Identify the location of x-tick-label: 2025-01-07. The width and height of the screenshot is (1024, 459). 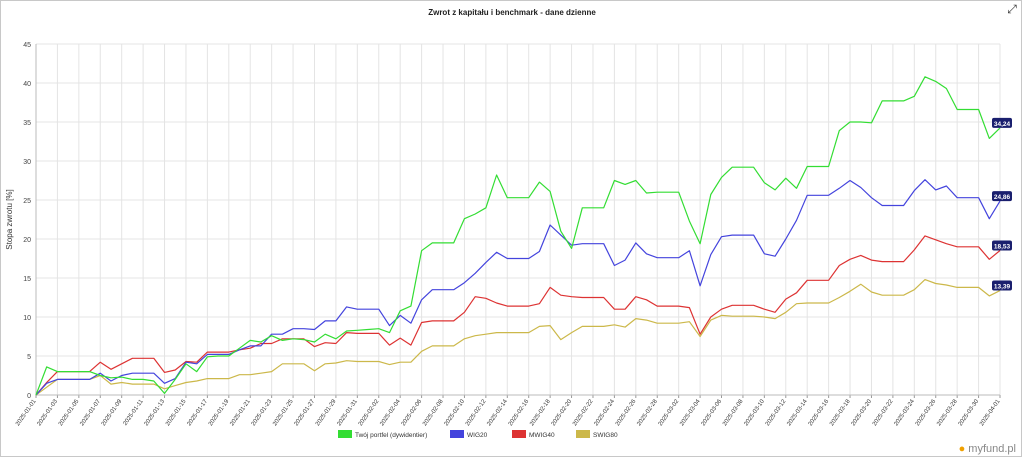
(90, 412).